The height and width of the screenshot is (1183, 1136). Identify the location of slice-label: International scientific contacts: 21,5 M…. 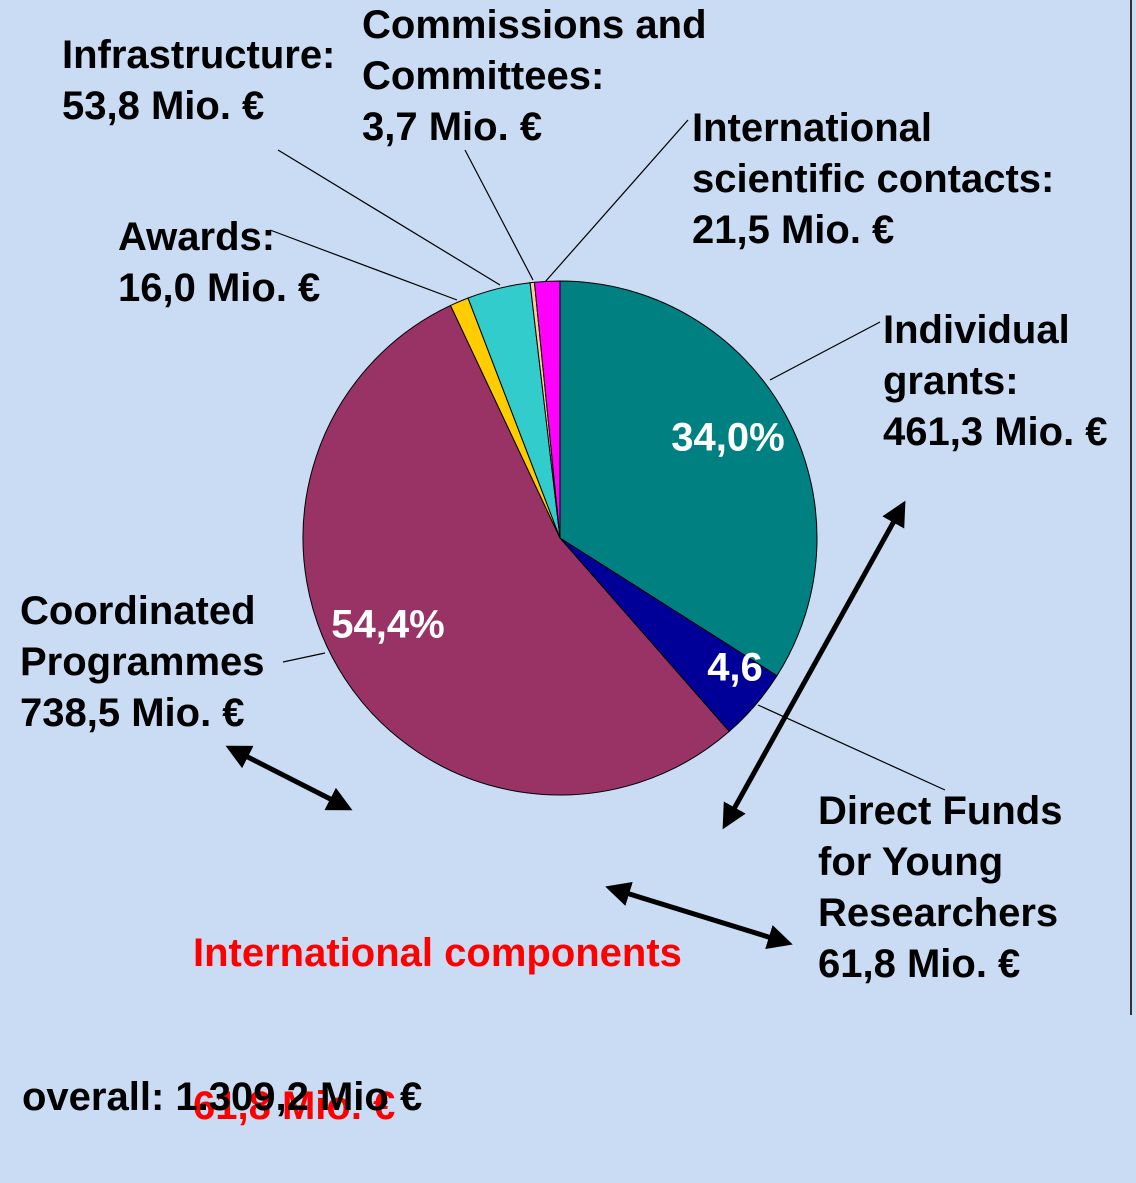
(873, 179).